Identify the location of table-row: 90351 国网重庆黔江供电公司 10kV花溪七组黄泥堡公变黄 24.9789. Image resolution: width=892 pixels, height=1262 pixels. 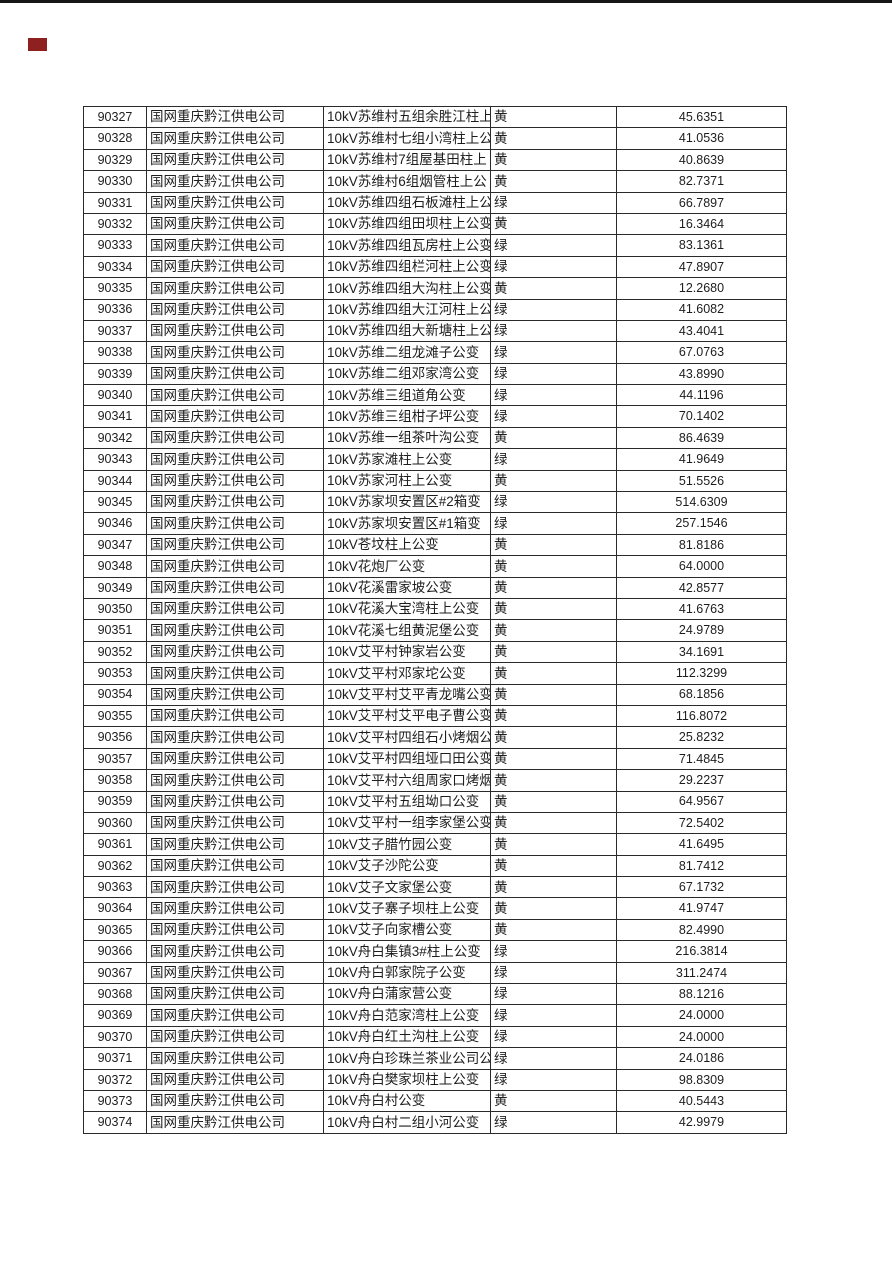
(435, 630).